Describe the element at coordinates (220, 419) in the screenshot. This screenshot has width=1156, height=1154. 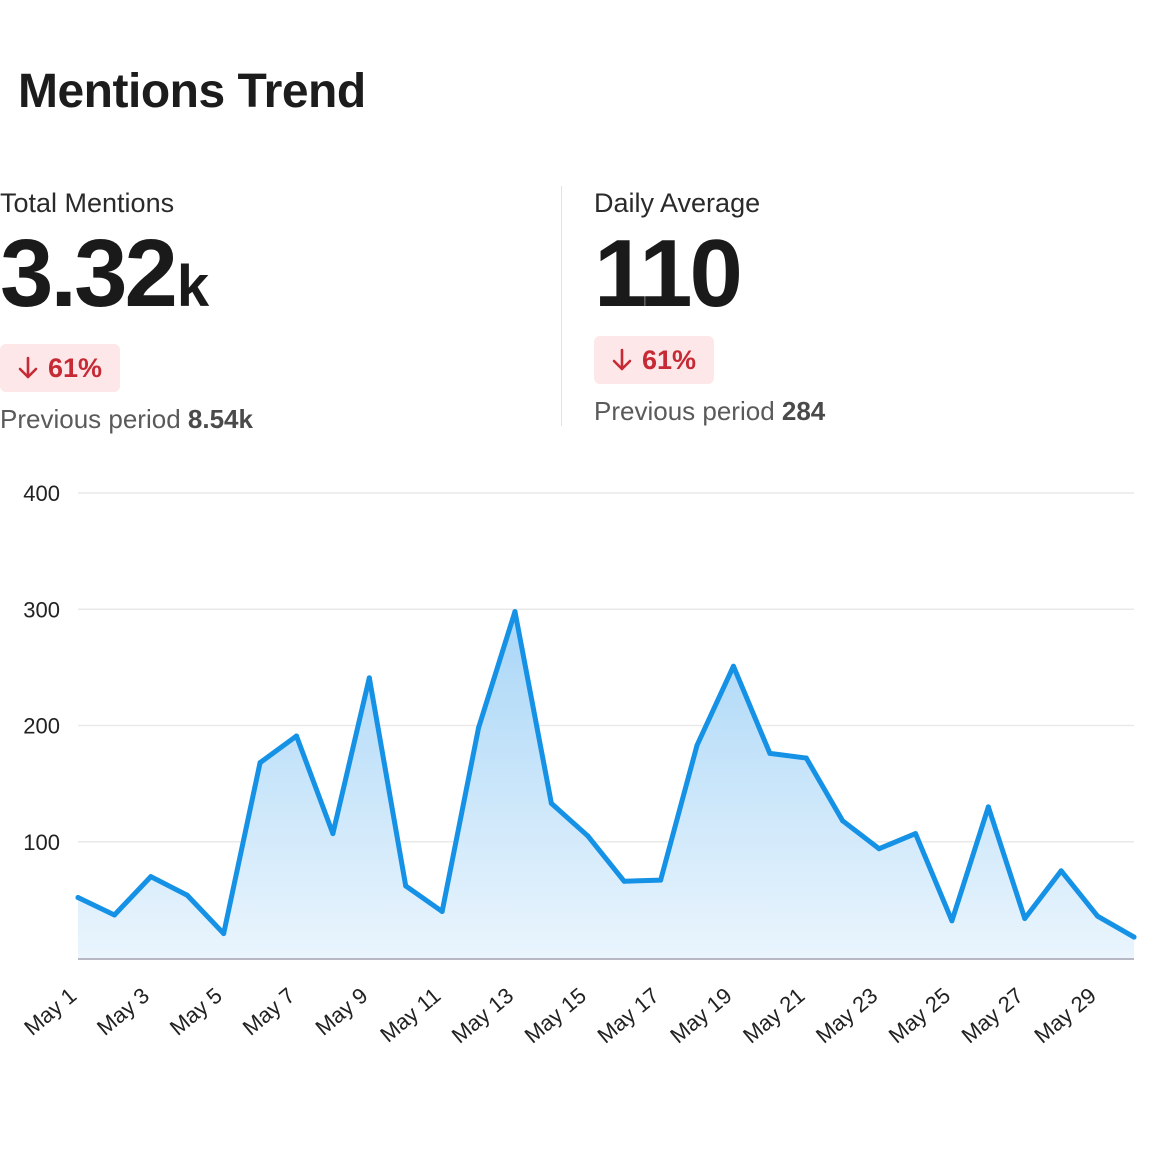
I see `previous-period-value: 8.54k` at that location.